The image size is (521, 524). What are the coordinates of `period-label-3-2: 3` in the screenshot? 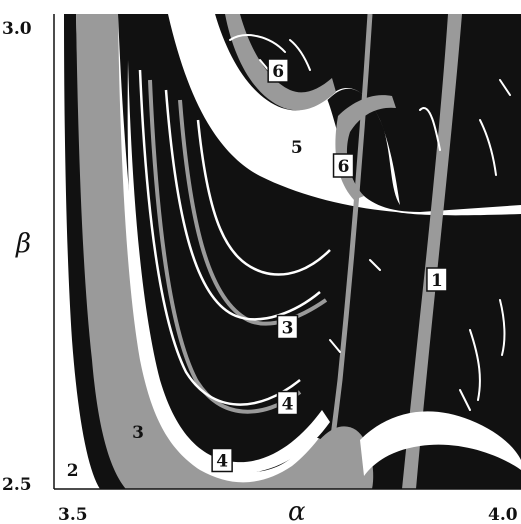 It's located at (138, 433).